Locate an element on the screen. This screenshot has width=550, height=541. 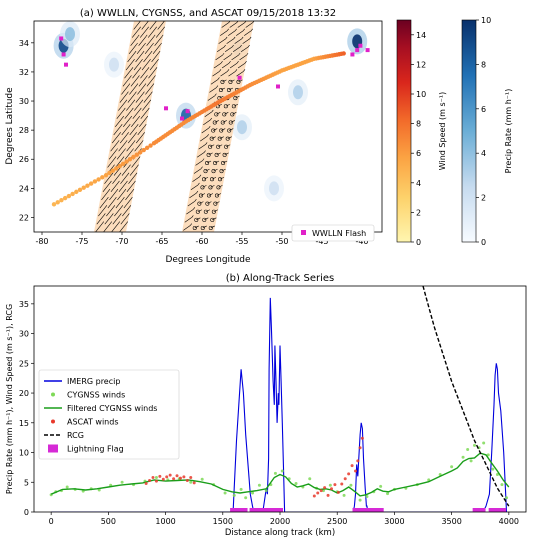
legend-swatch is located at coordinates (53, 448).